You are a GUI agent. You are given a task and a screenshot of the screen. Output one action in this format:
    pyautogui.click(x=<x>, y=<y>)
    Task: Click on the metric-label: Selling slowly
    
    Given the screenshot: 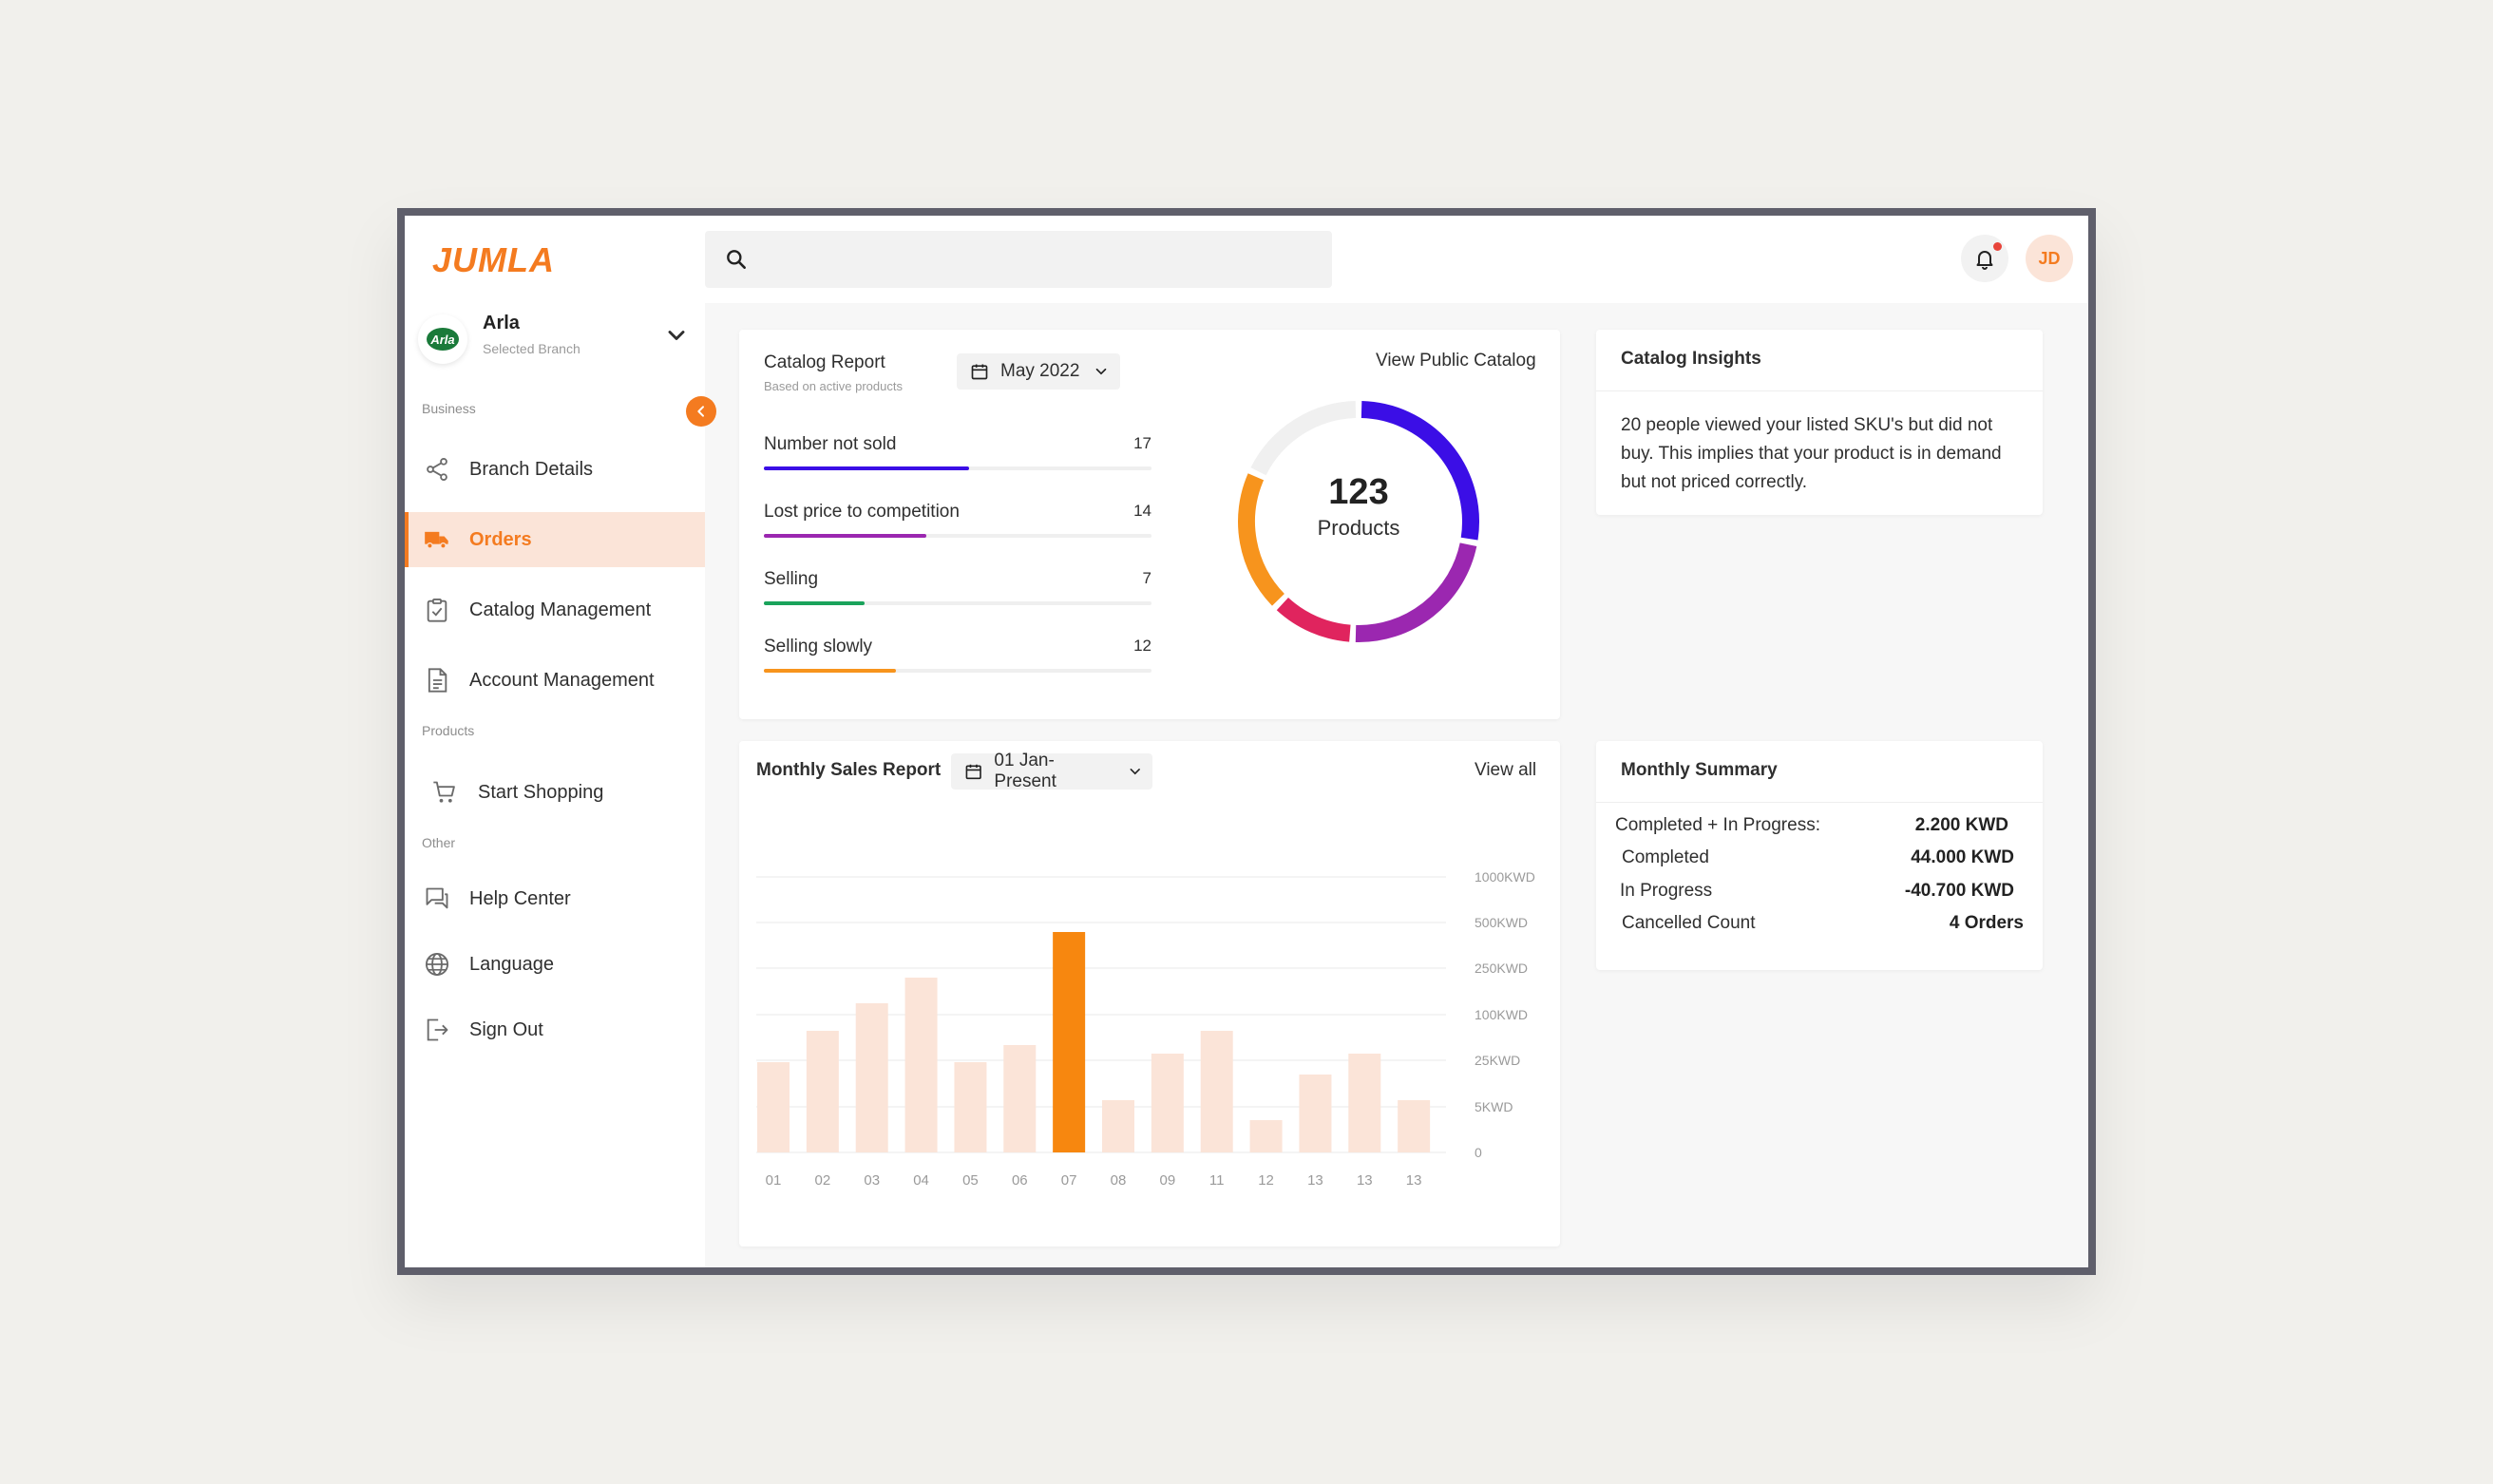 What is the action you would take?
    pyautogui.click(x=818, y=646)
    